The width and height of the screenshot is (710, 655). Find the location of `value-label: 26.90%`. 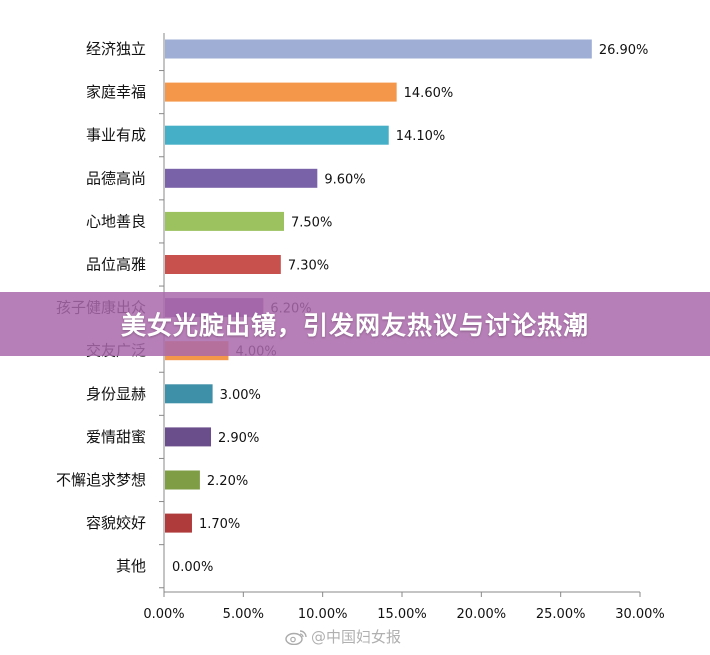

value-label: 26.90% is located at coordinates (624, 50).